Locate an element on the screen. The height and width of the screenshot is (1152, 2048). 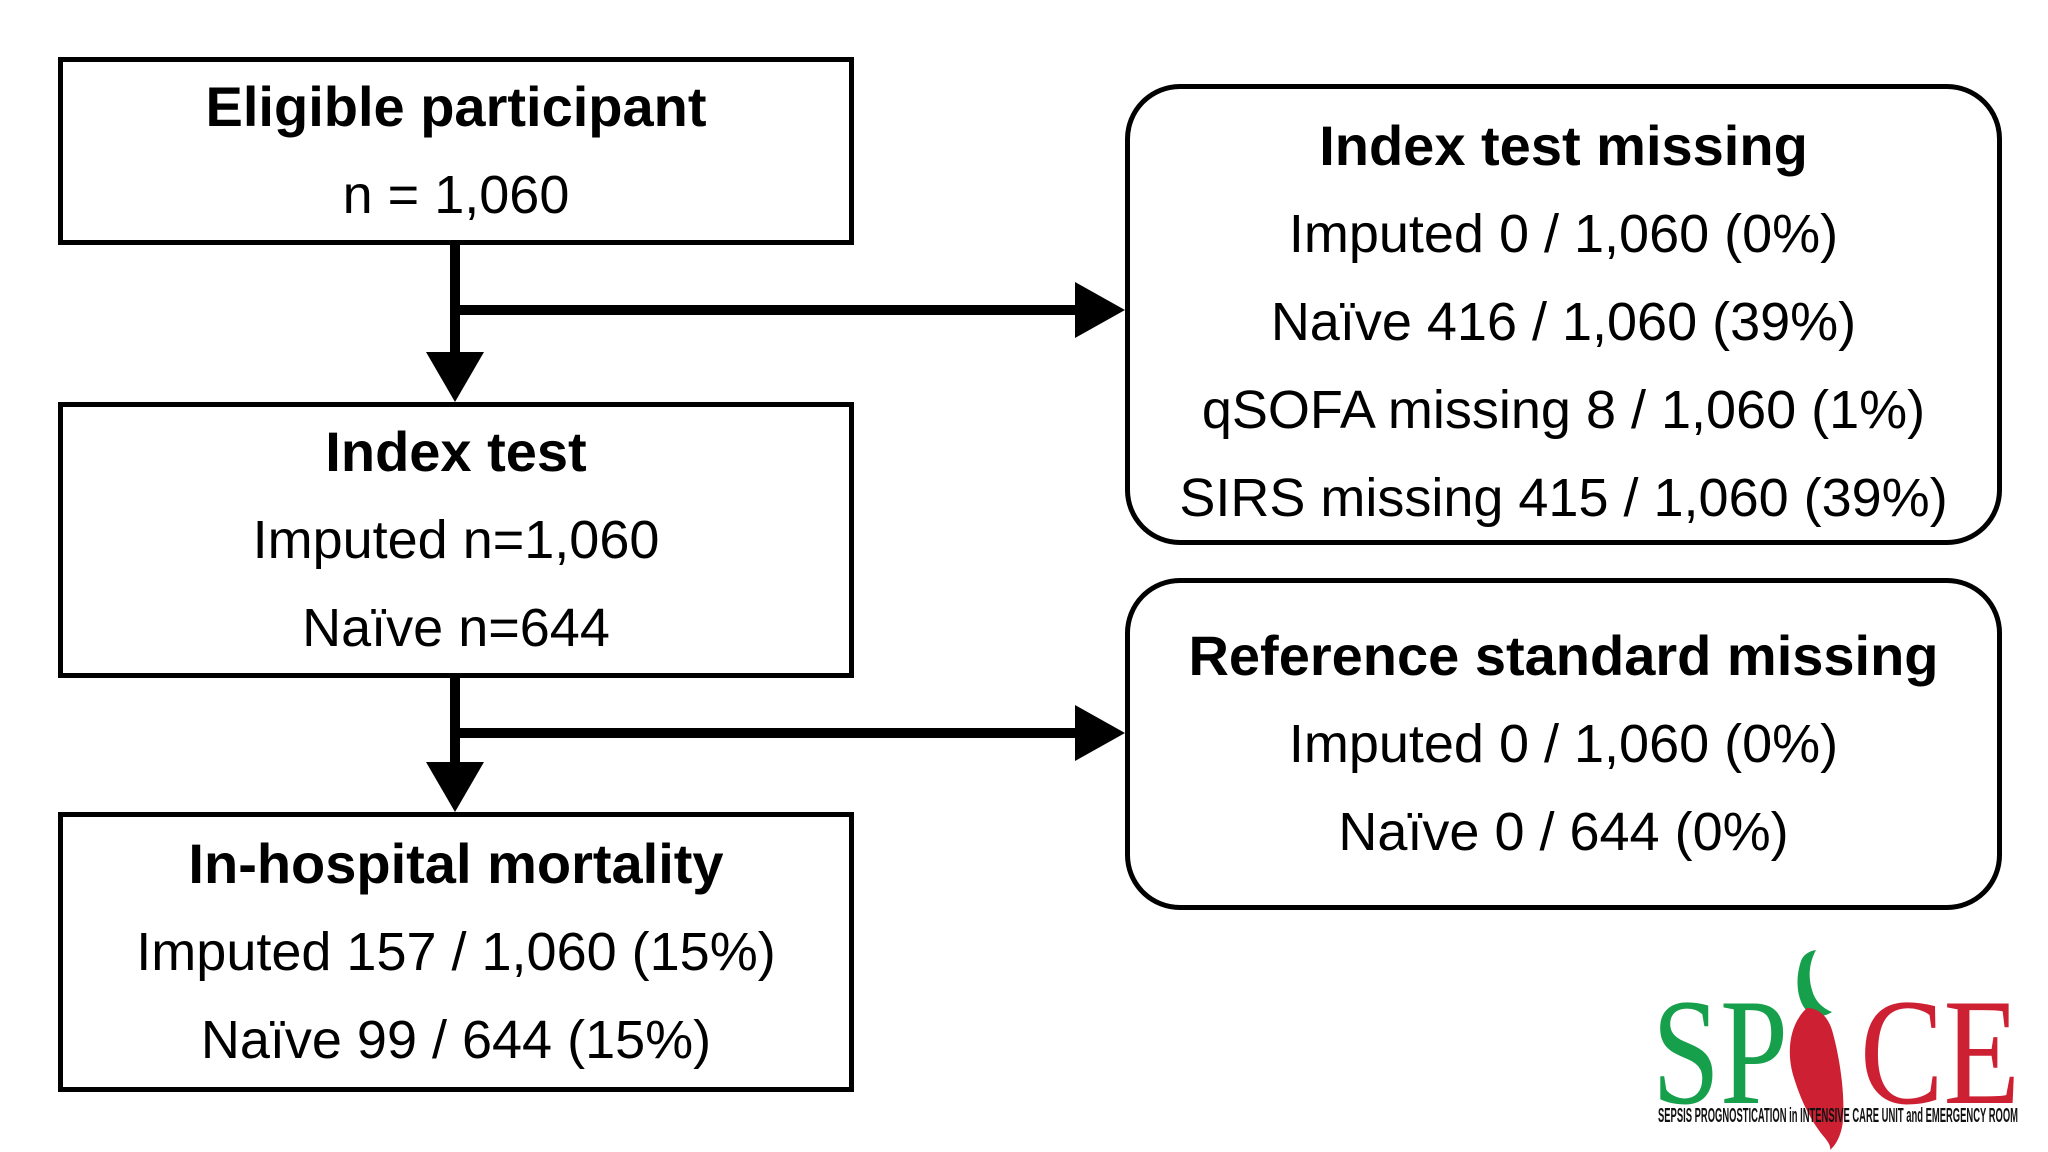
arrow-eligible-to-index is located at coordinates (455, 322).